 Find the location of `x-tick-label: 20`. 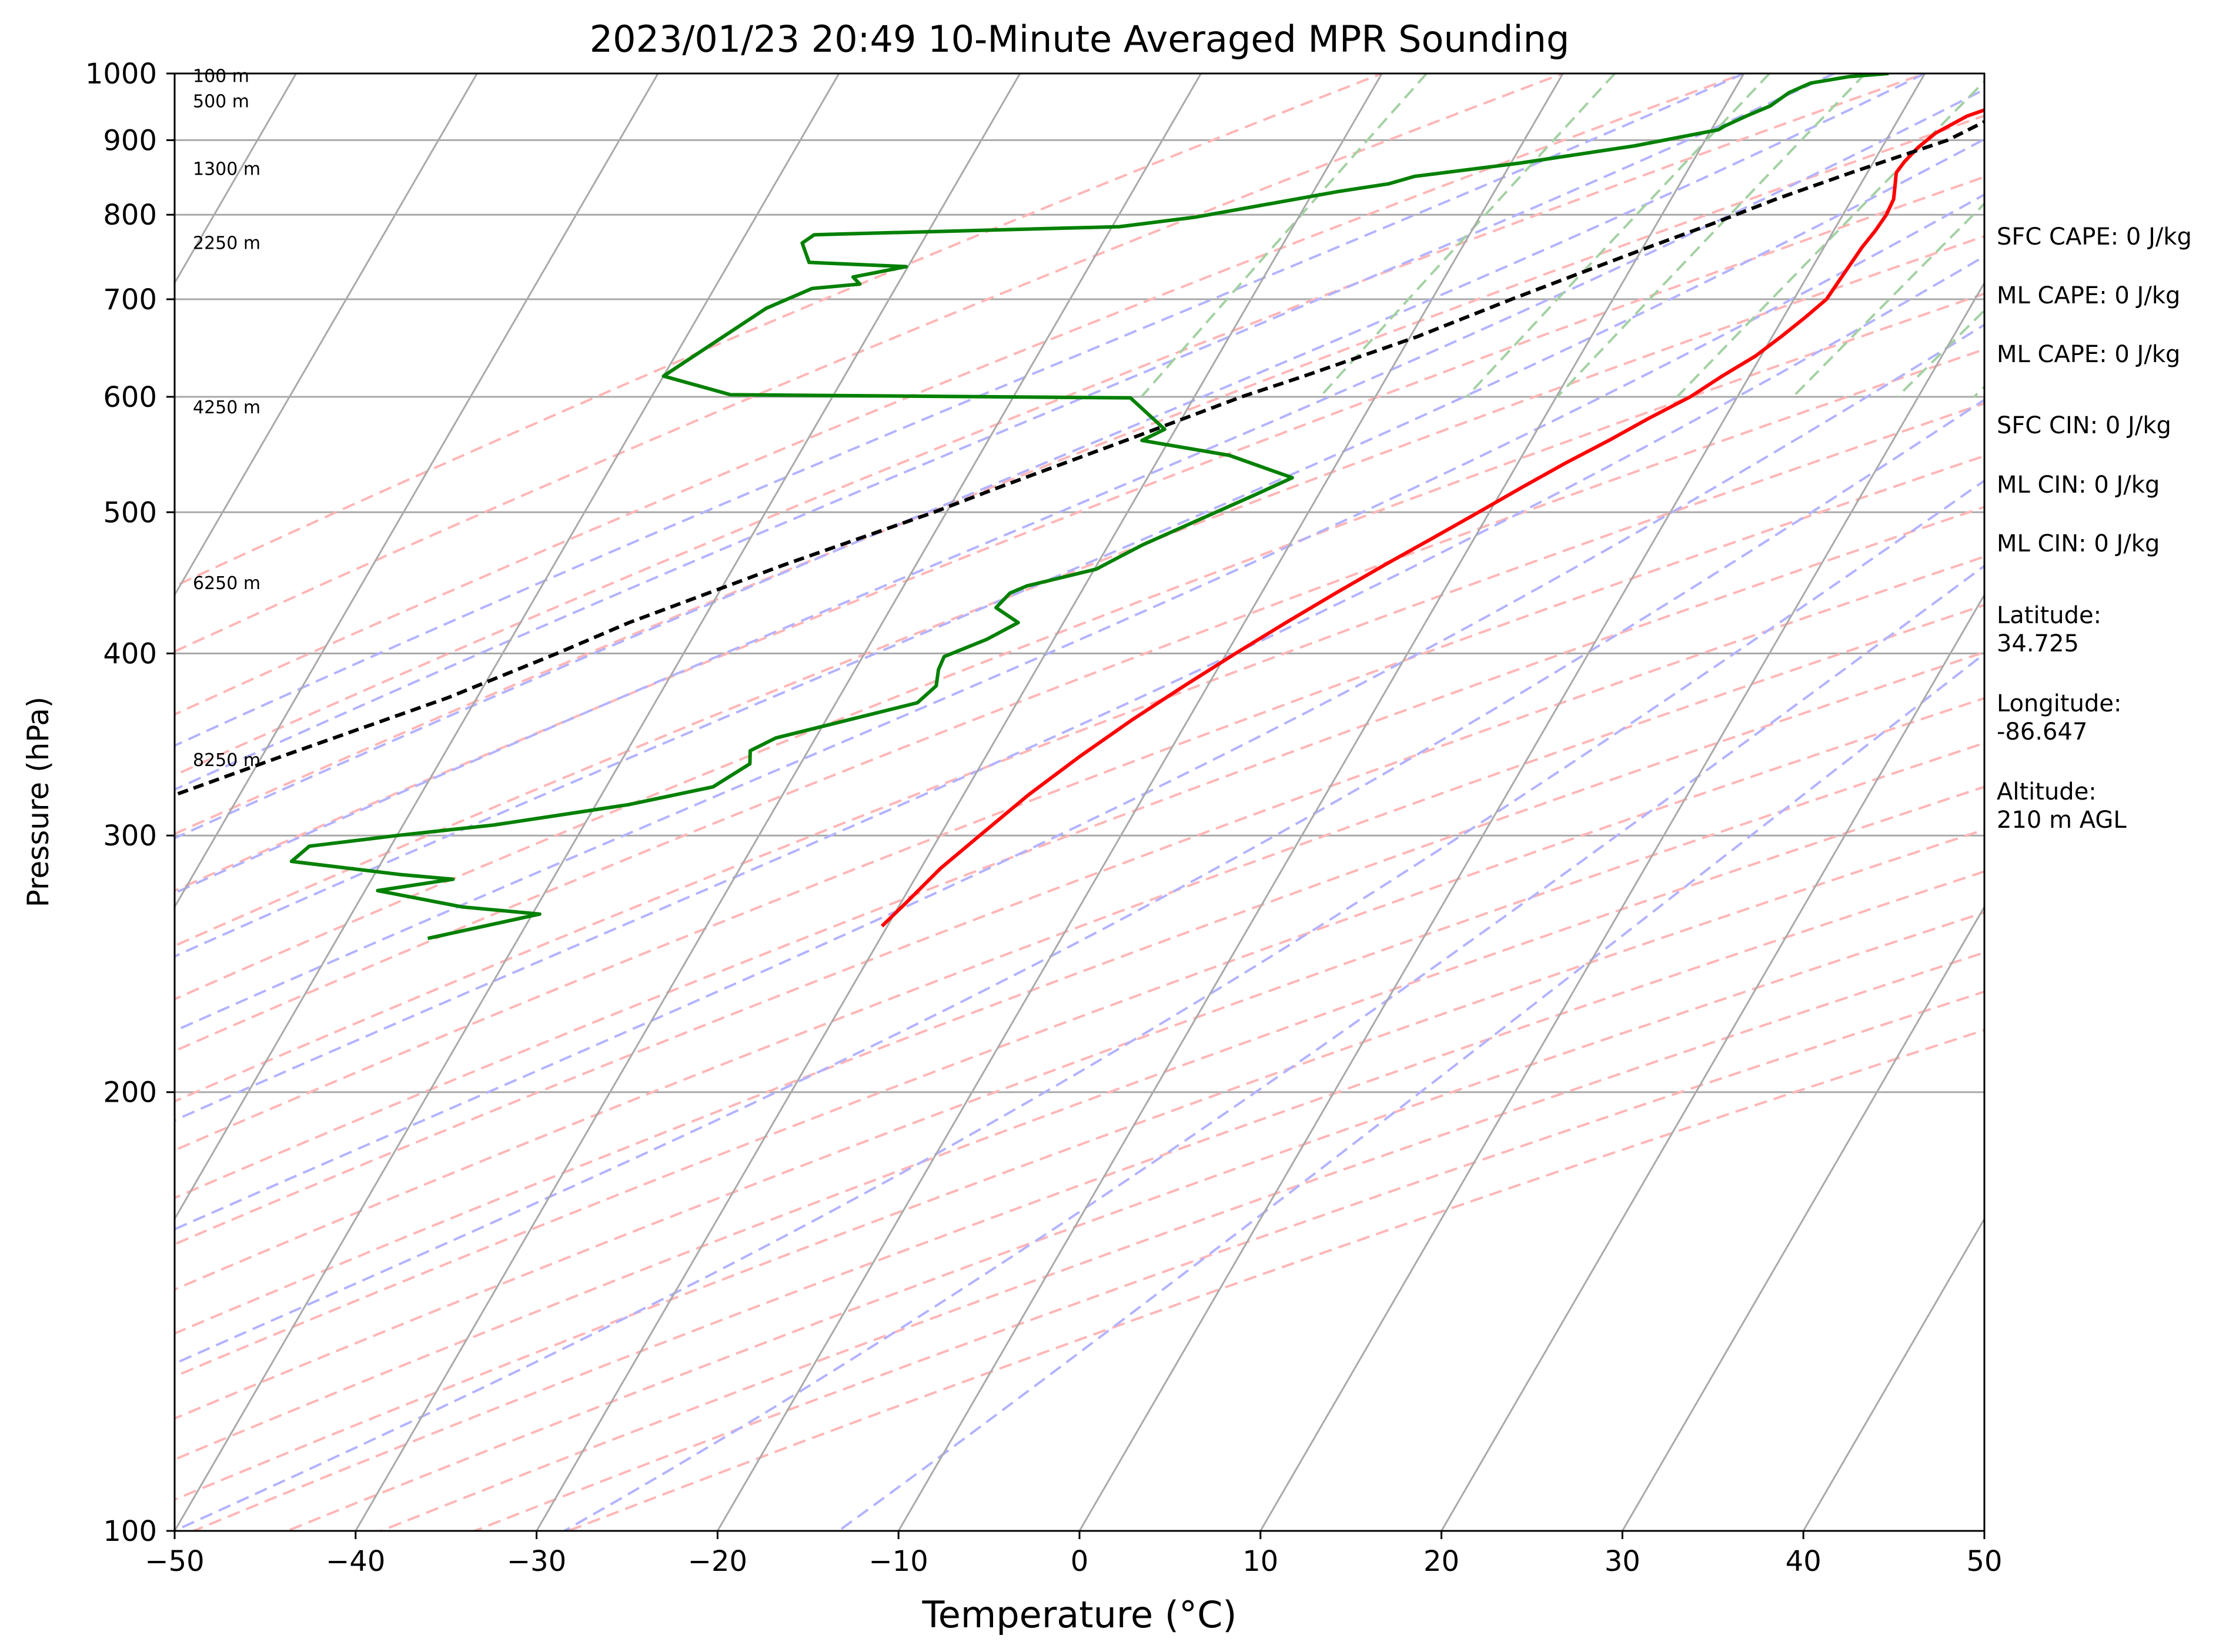

x-tick-label: 20 is located at coordinates (1441, 1562).